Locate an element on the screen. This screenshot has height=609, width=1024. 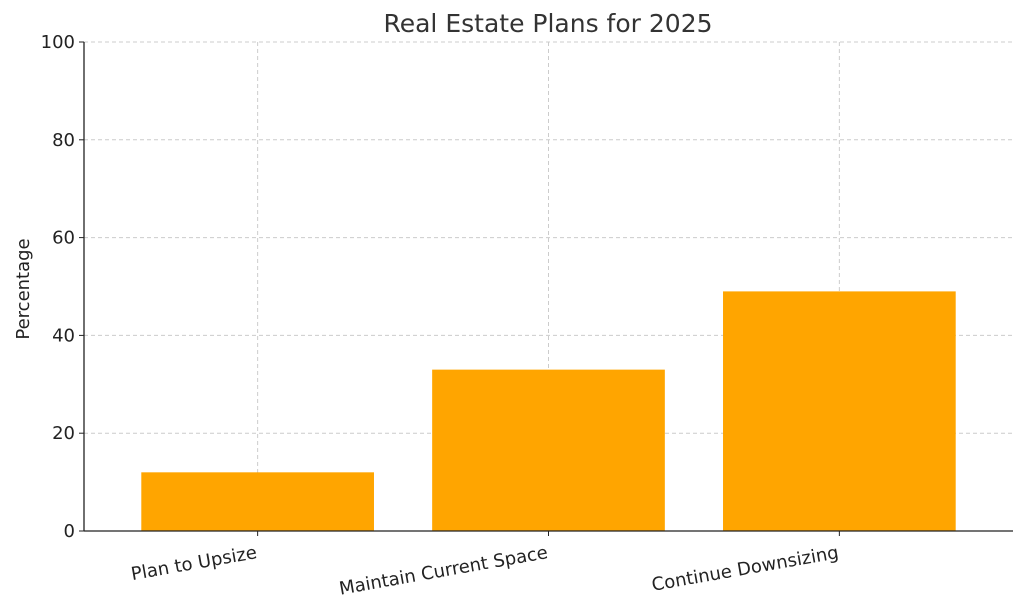
y-tick-label: 60 is located at coordinates (63, 238).